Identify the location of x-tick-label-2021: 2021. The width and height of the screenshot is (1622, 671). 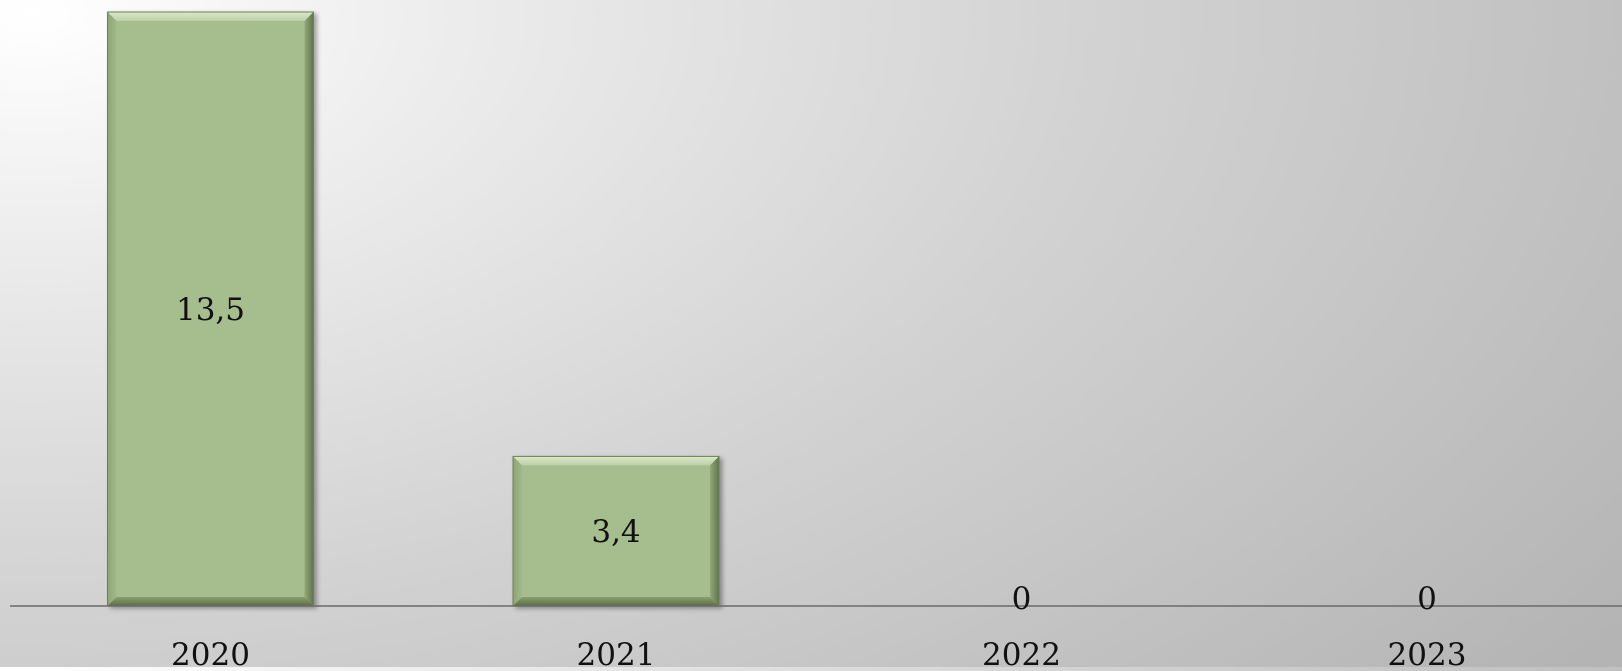
(616, 652).